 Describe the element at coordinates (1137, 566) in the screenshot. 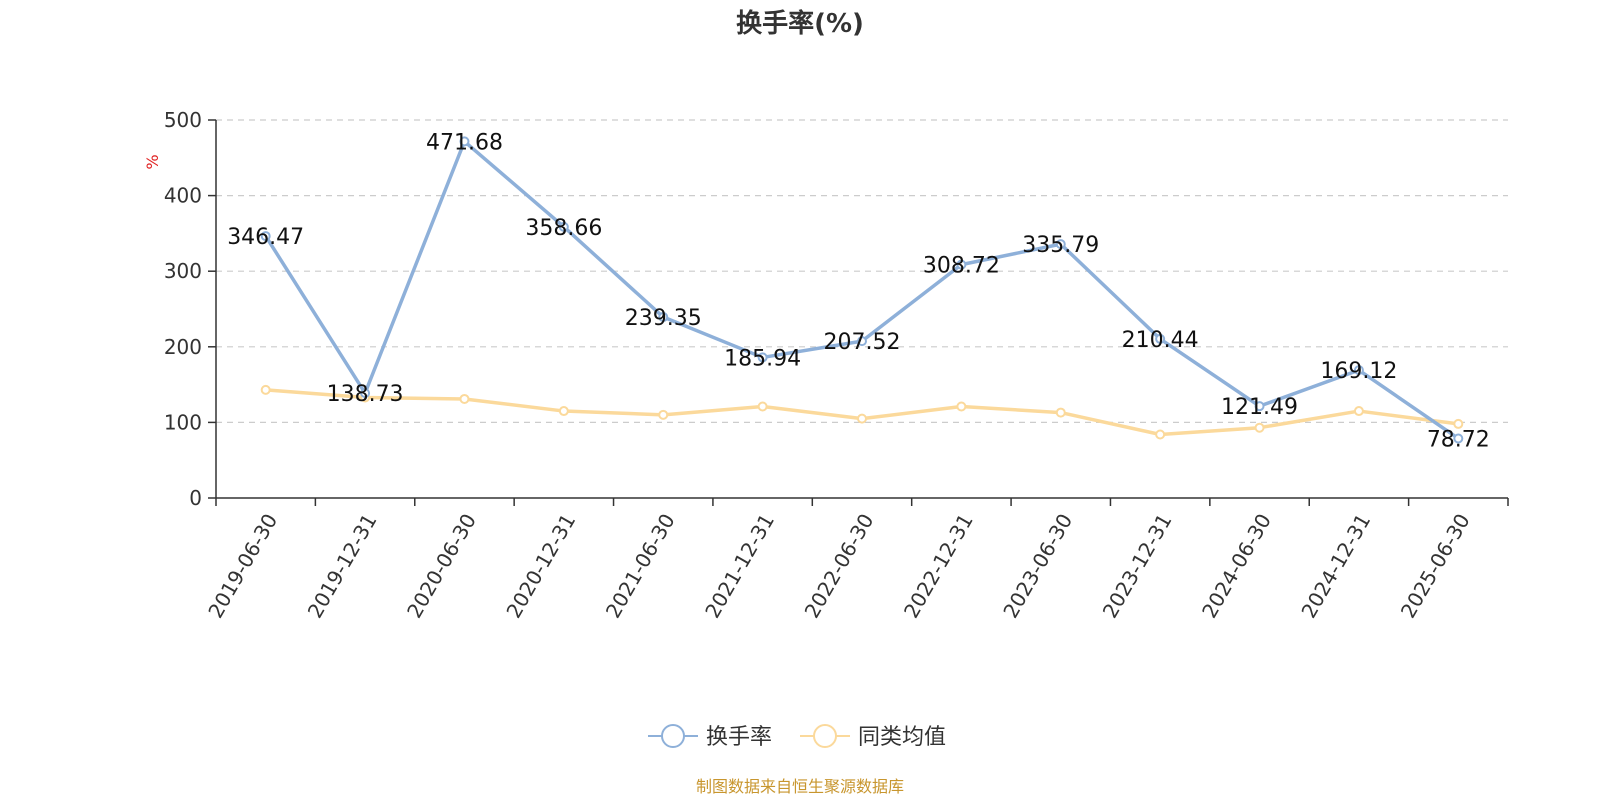

I see `x-tick-label: 2023-12-31` at that location.